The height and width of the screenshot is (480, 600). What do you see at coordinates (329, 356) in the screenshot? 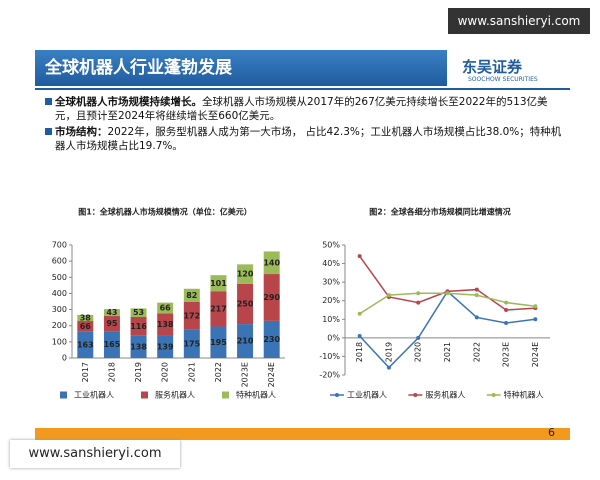
I see `y-tick-label: -10%` at bounding box center [329, 356].